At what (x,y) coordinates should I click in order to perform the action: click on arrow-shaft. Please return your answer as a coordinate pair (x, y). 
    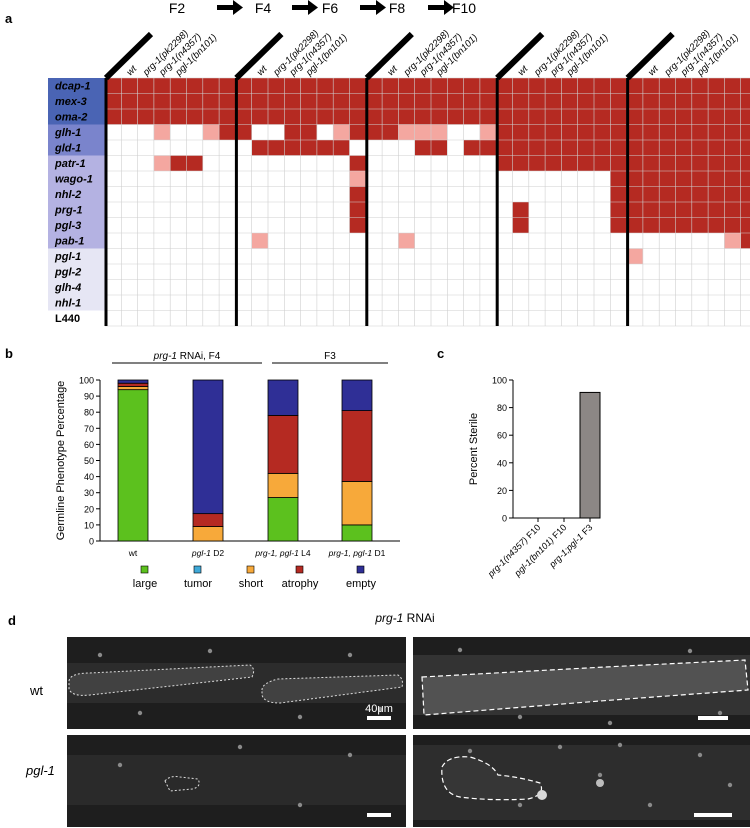
    Looking at the image, I should click on (436, 7).